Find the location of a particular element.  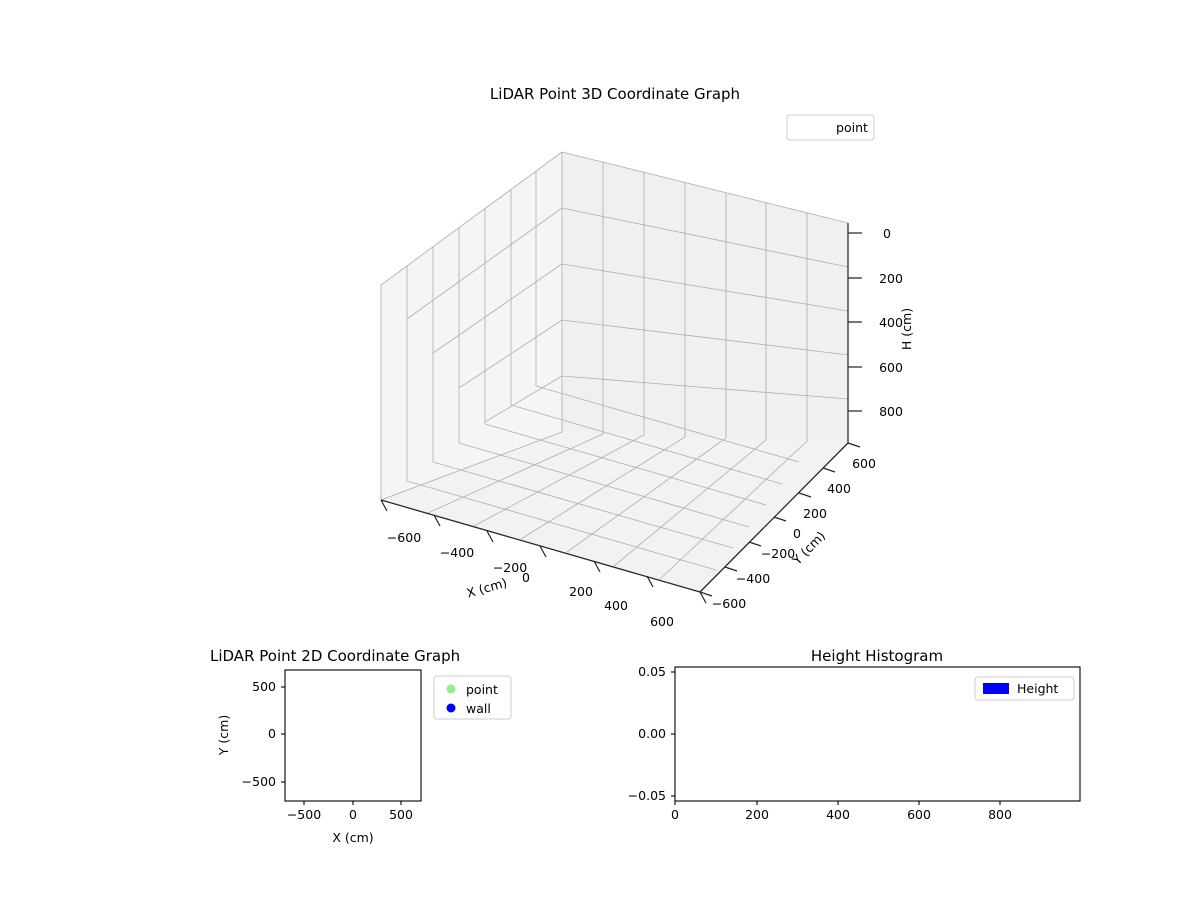

title-histogram: Height Histogram is located at coordinates (877, 656).